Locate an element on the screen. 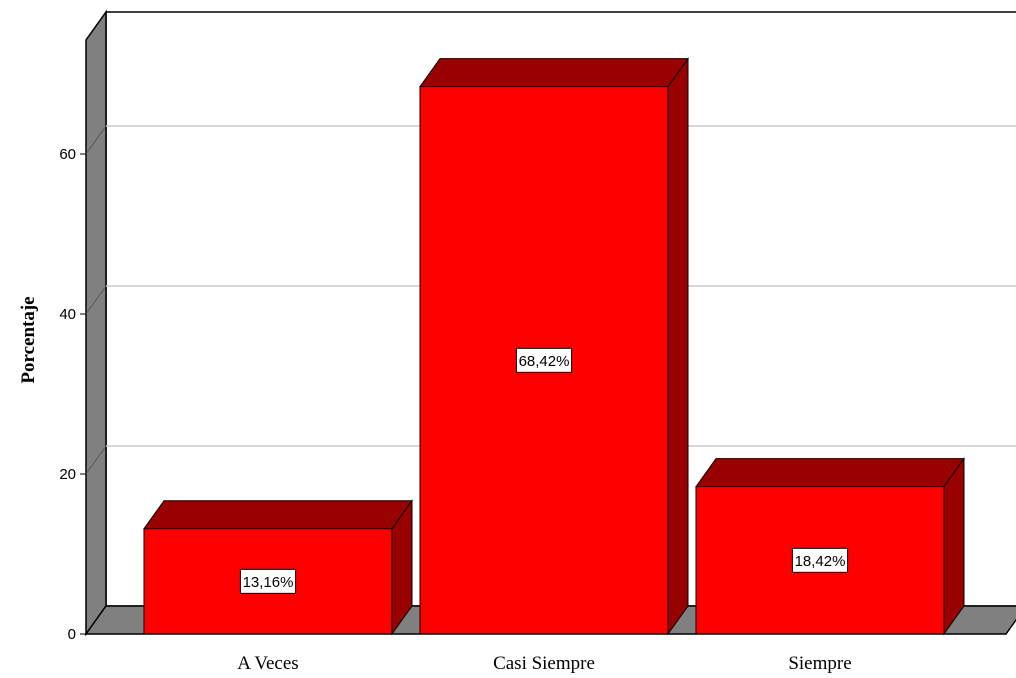 Image resolution: width=1016 pixels, height=678 pixels. data-label: 13,16% is located at coordinates (268, 582).